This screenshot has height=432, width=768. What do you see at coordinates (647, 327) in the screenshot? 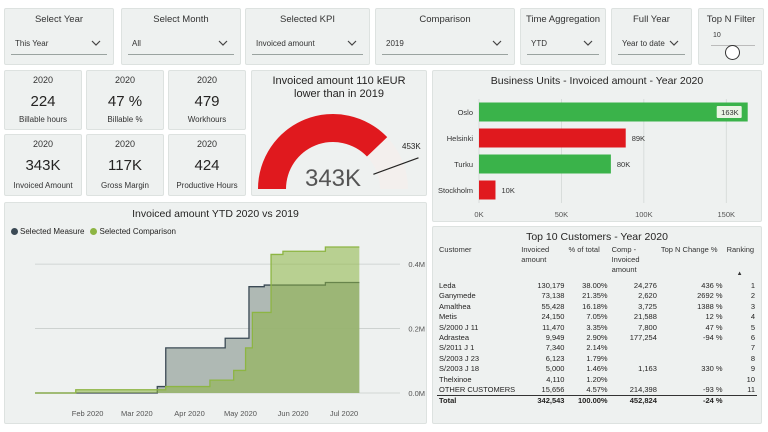
I see `table-cell: 7,800` at bounding box center [647, 327].